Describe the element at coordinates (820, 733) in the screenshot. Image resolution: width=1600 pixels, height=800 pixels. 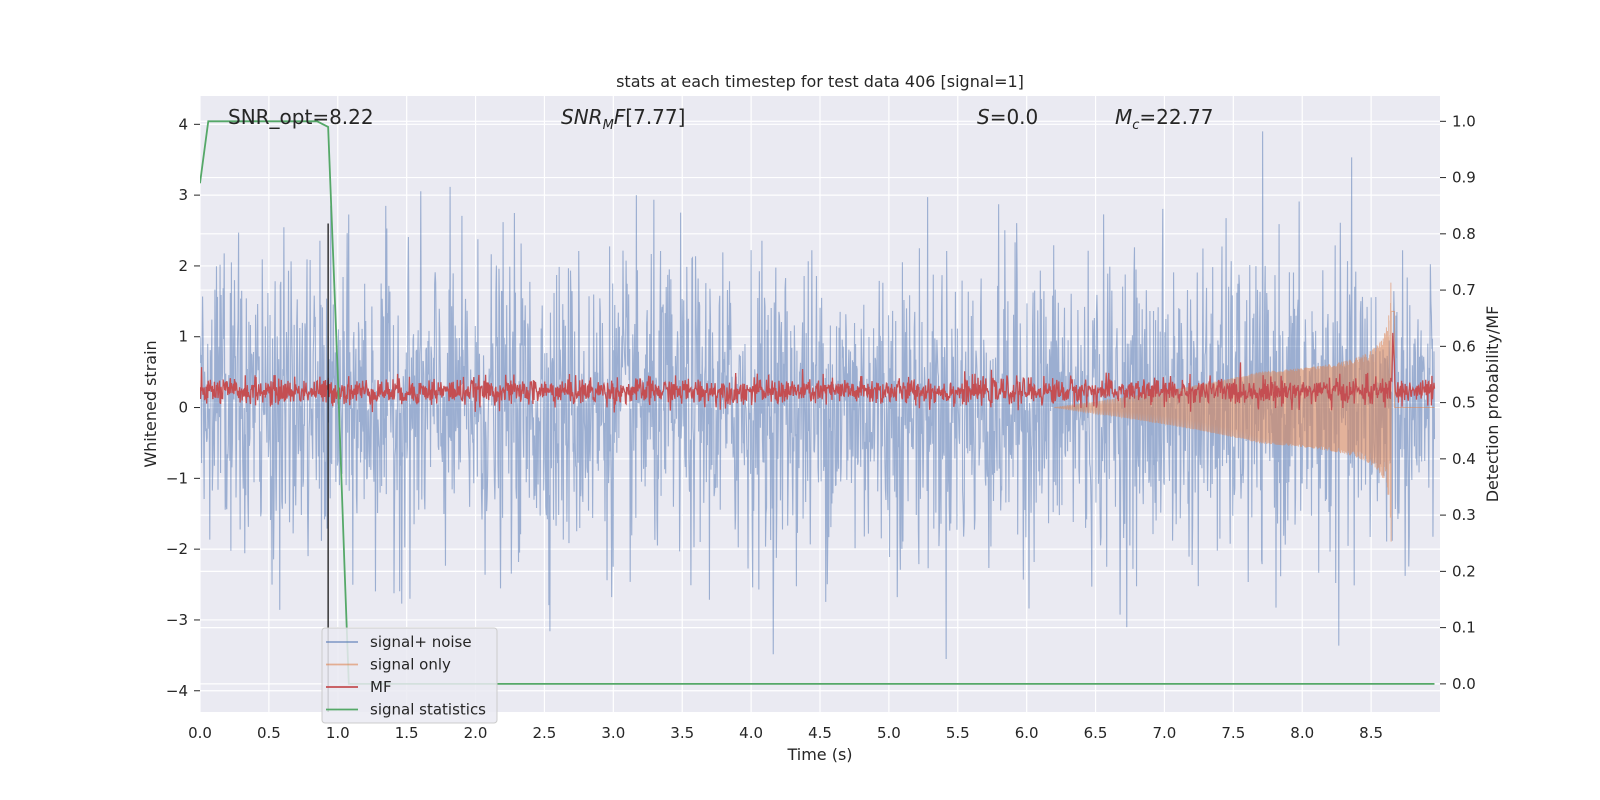
I see `x-tick-label: 4.5` at that location.